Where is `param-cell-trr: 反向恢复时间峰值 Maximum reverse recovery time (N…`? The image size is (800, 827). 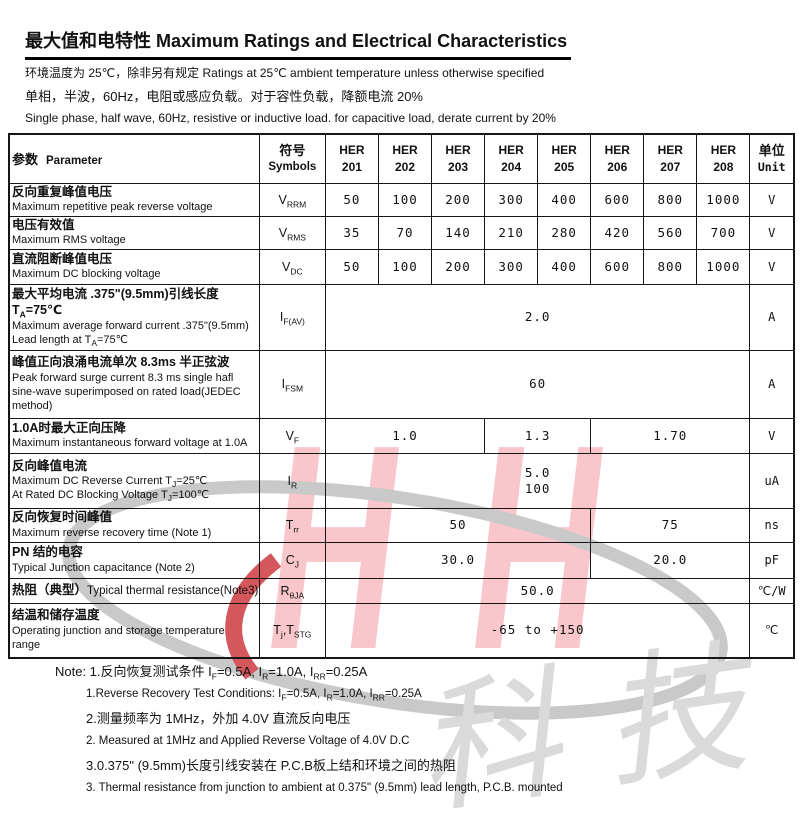 param-cell-trr: 反向恢复时间峰值 Maximum reverse recovery time (N… is located at coordinates (134, 525).